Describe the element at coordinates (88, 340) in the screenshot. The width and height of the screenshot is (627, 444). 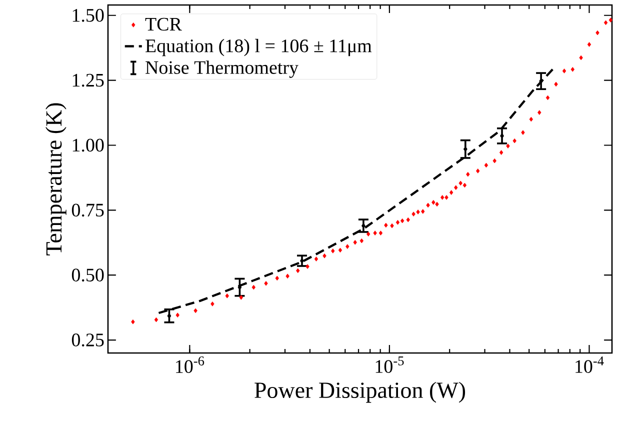
I see `y-tick-label: 0.25` at that location.